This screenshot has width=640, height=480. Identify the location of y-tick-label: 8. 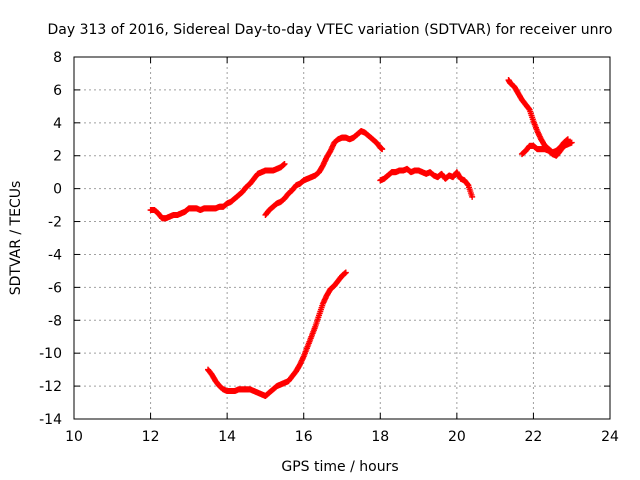
(57, 58).